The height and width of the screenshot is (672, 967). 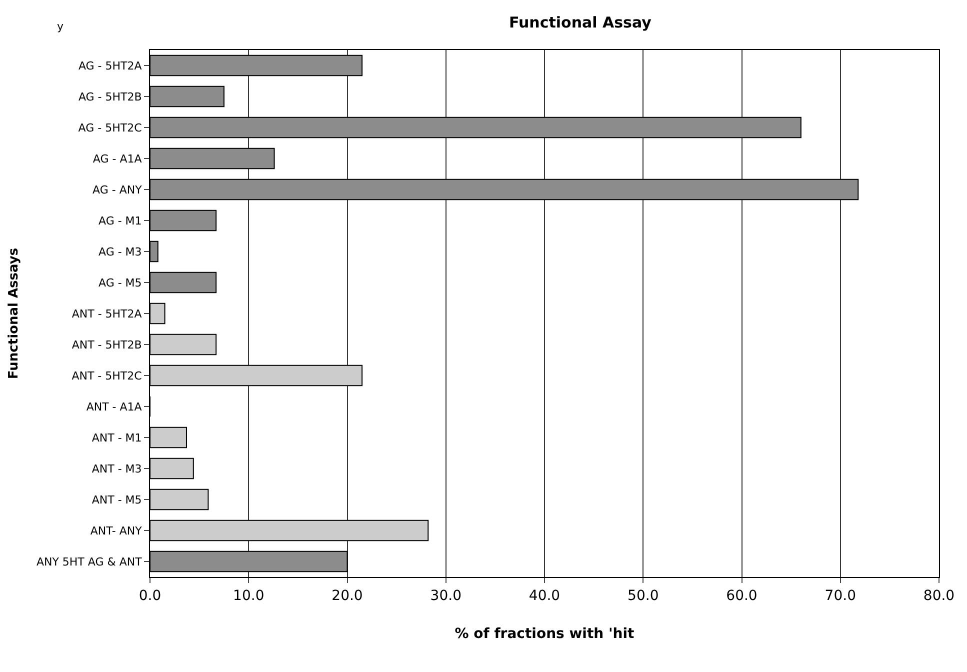 What do you see at coordinates (120, 221) in the screenshot?
I see `y-tick-label: AG - M1` at bounding box center [120, 221].